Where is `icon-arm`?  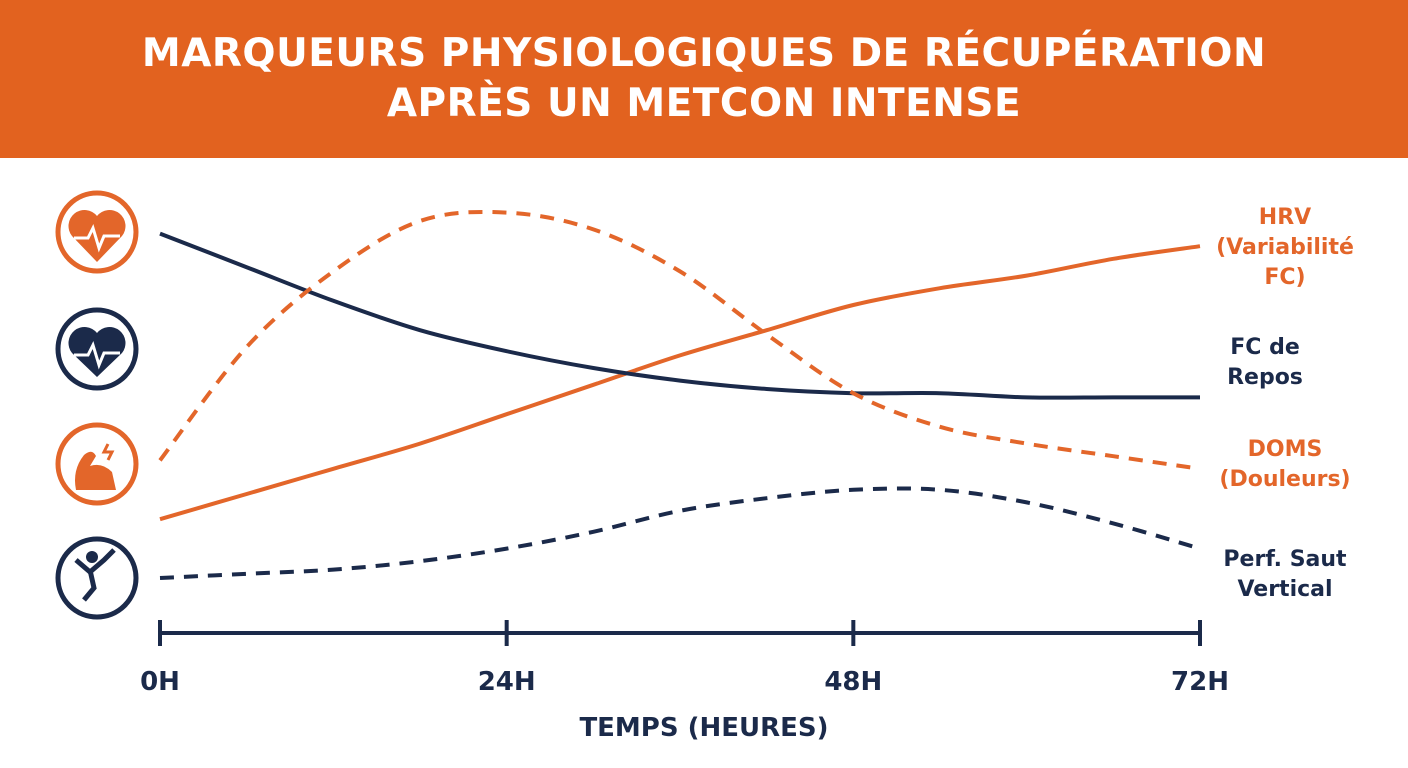
icon-arm is located at coordinates (95, 470).